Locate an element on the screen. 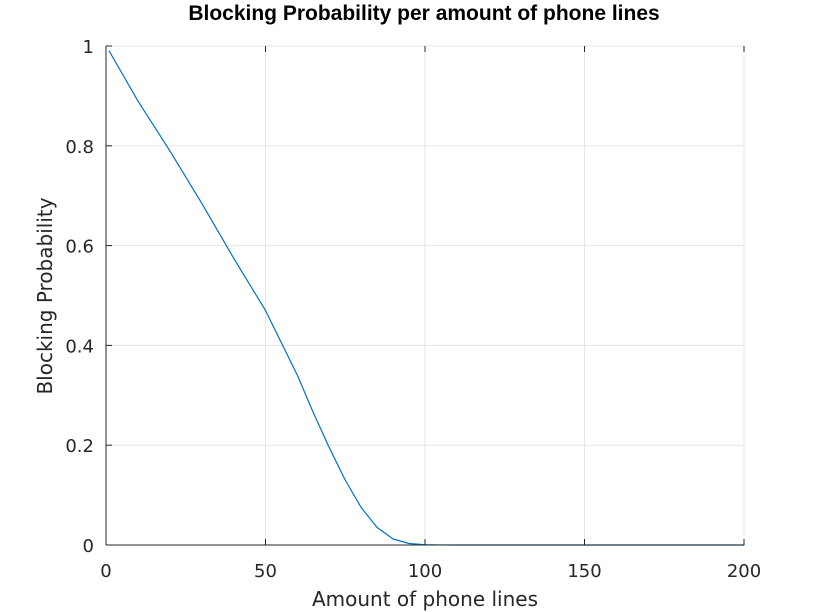 This screenshot has width=821, height=612. x-axis-label: Amount of phone lines is located at coordinates (425, 599).